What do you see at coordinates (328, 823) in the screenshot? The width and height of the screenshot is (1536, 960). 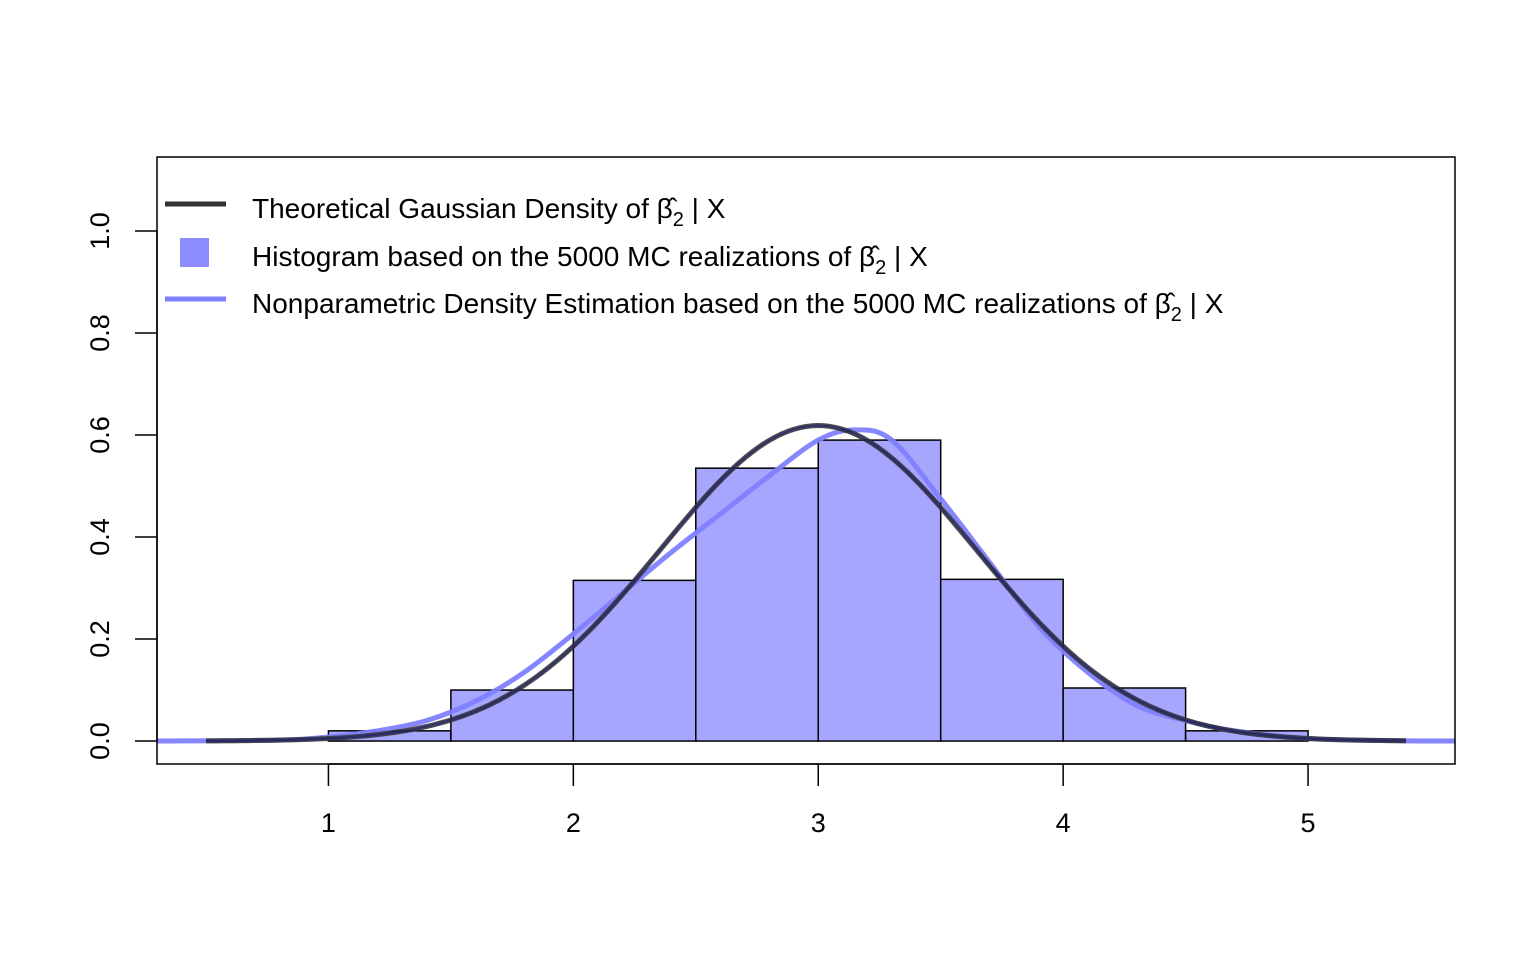 I see `x-tick-label: 1` at bounding box center [328, 823].